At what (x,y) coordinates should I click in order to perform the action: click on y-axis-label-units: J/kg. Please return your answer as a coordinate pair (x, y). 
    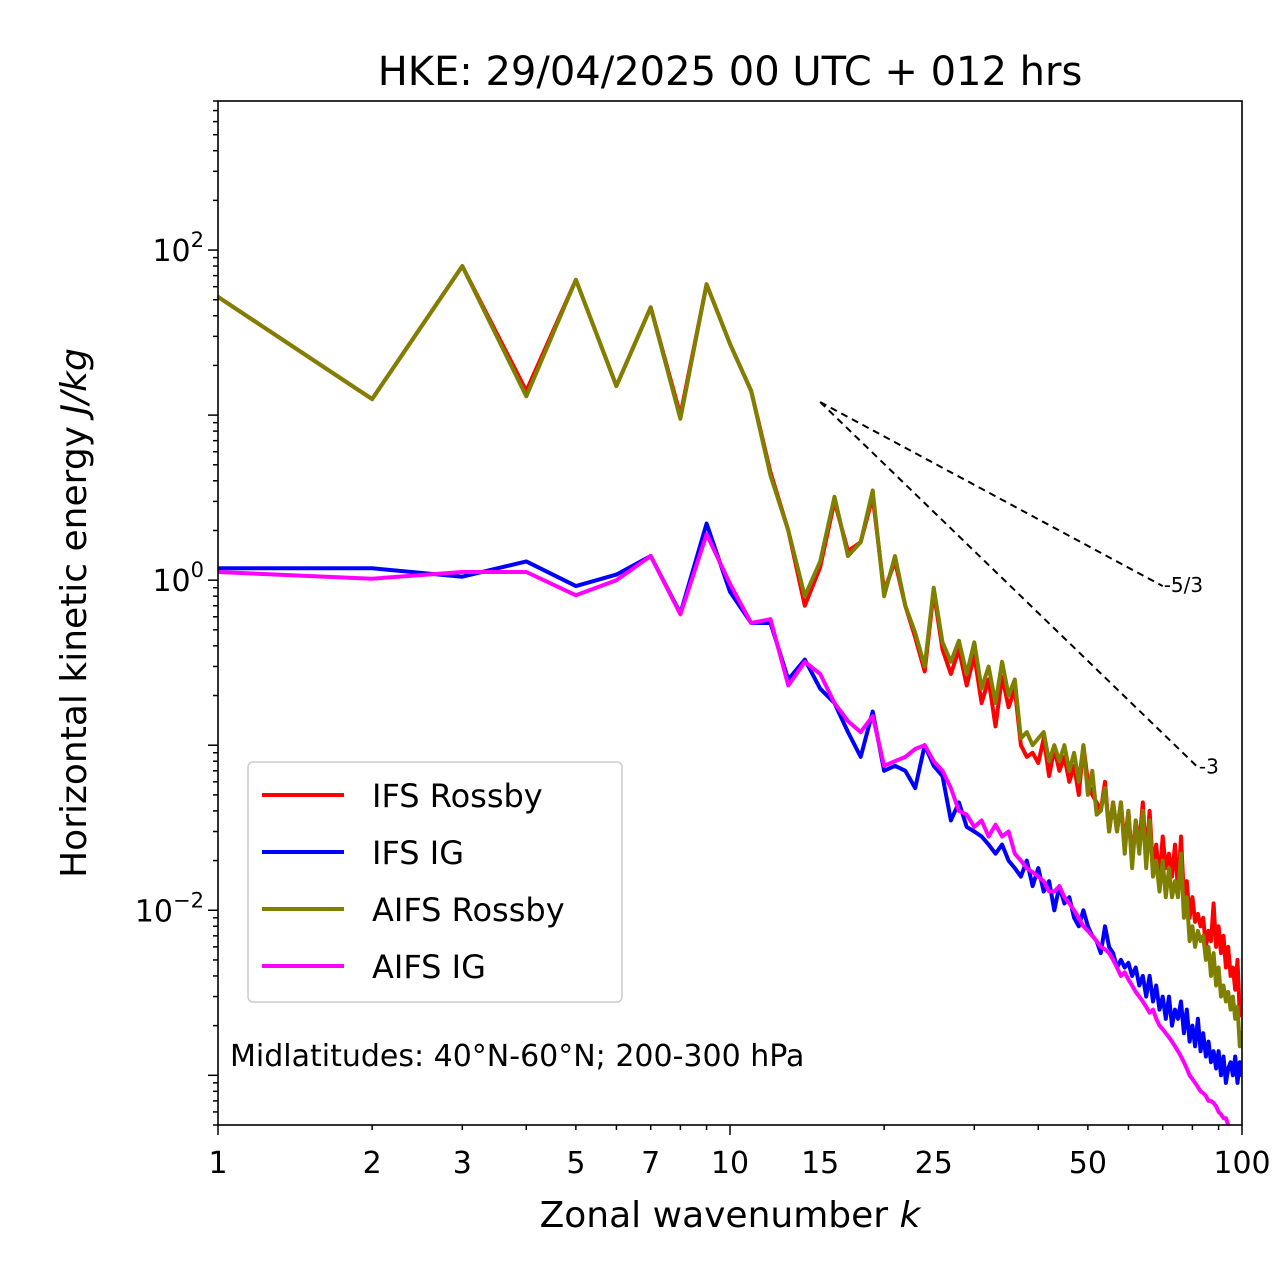
    Looking at the image, I should click on (74, 384).